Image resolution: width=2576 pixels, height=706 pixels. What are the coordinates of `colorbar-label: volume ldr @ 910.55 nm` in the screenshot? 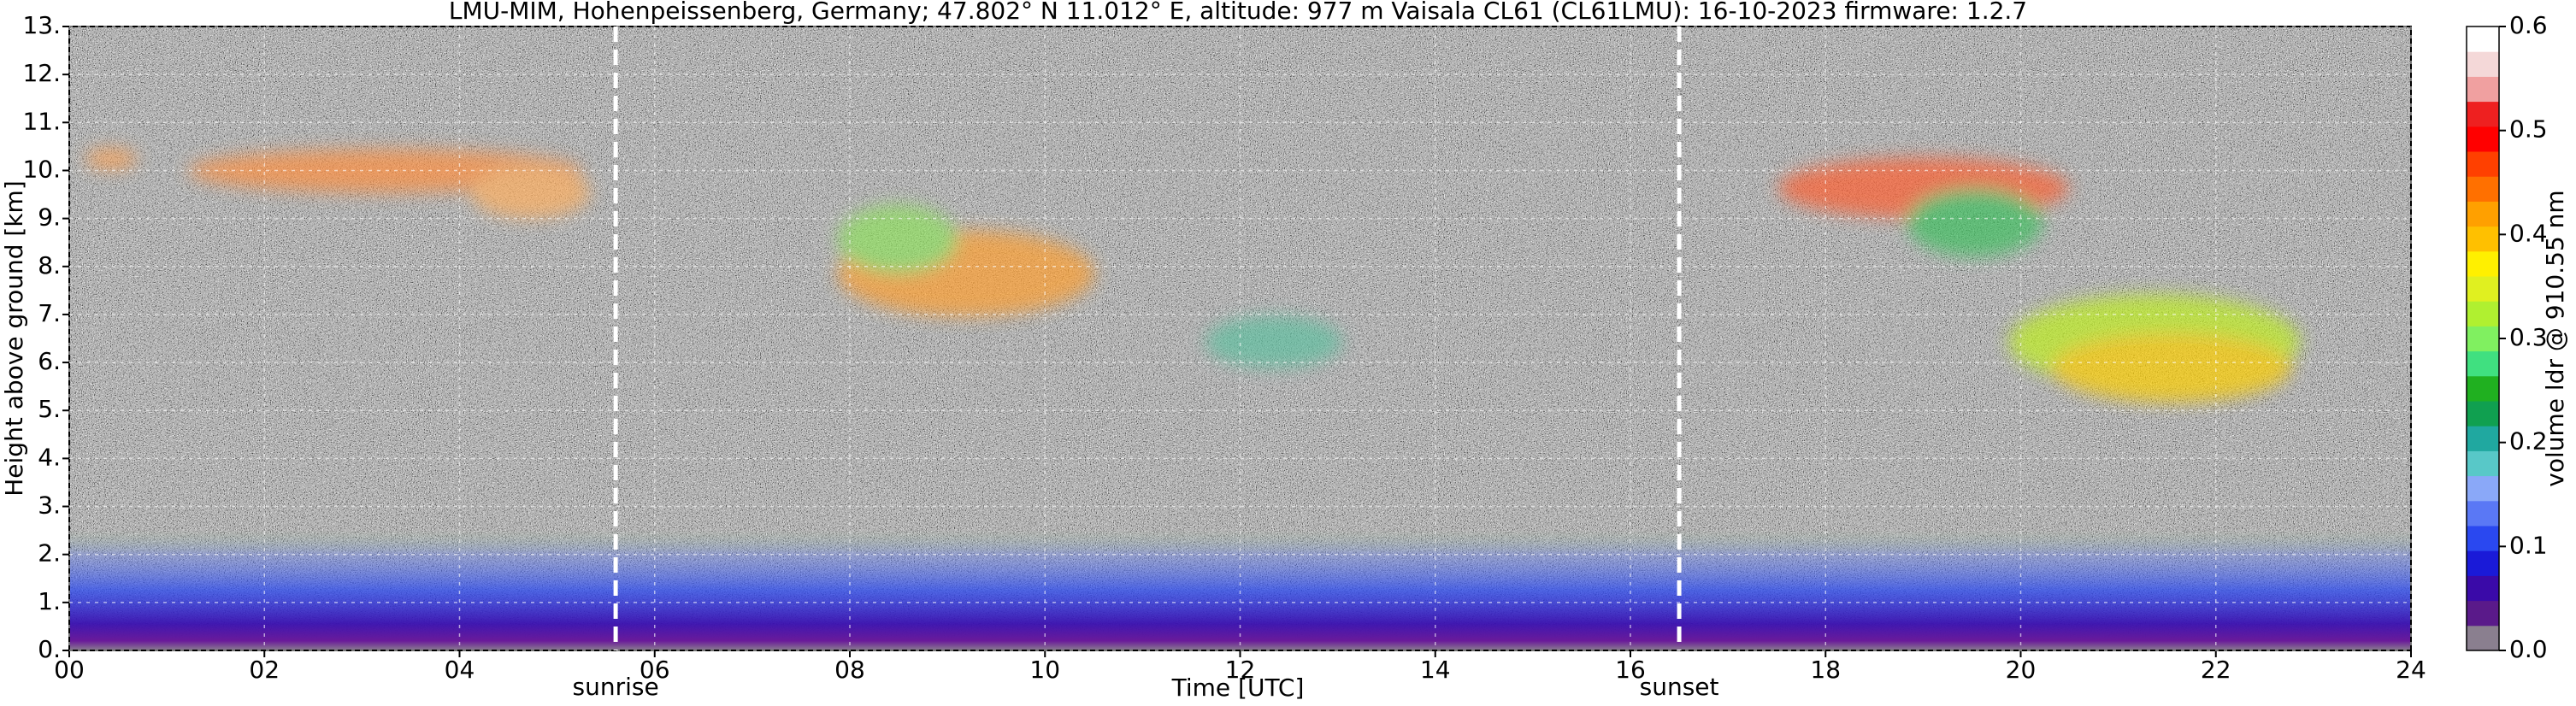 It's located at (2555, 338).